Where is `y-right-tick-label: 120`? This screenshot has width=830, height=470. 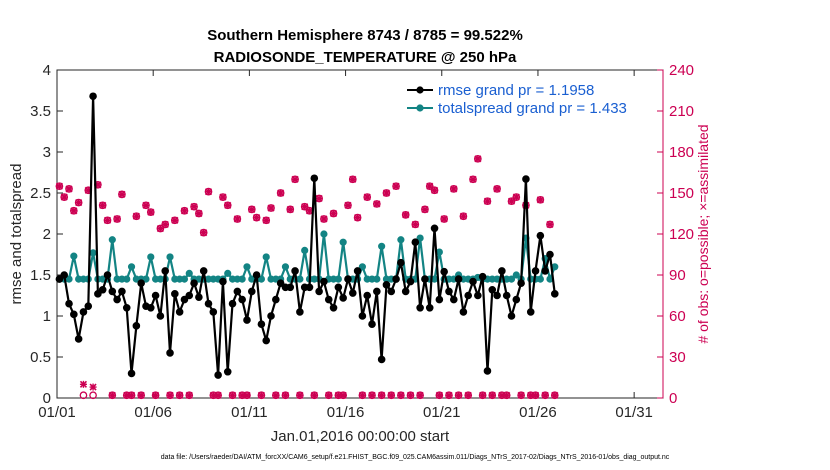
y-right-tick-label: 120 is located at coordinates (681, 234).